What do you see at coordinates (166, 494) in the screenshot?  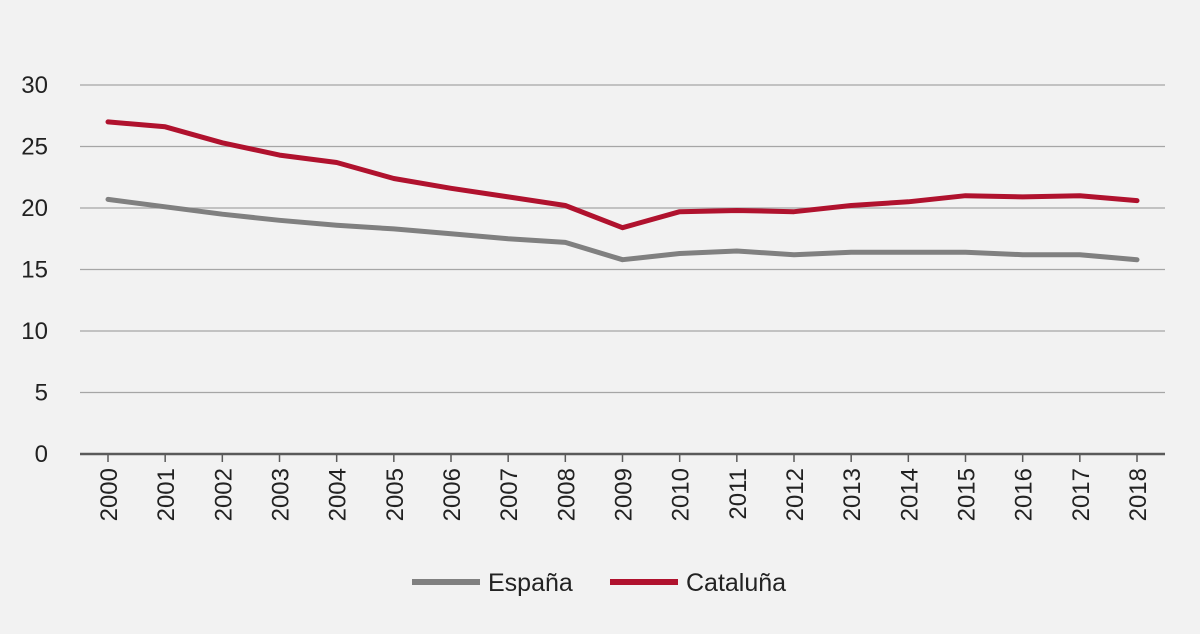 I see `x-tick-label: 2001` at bounding box center [166, 494].